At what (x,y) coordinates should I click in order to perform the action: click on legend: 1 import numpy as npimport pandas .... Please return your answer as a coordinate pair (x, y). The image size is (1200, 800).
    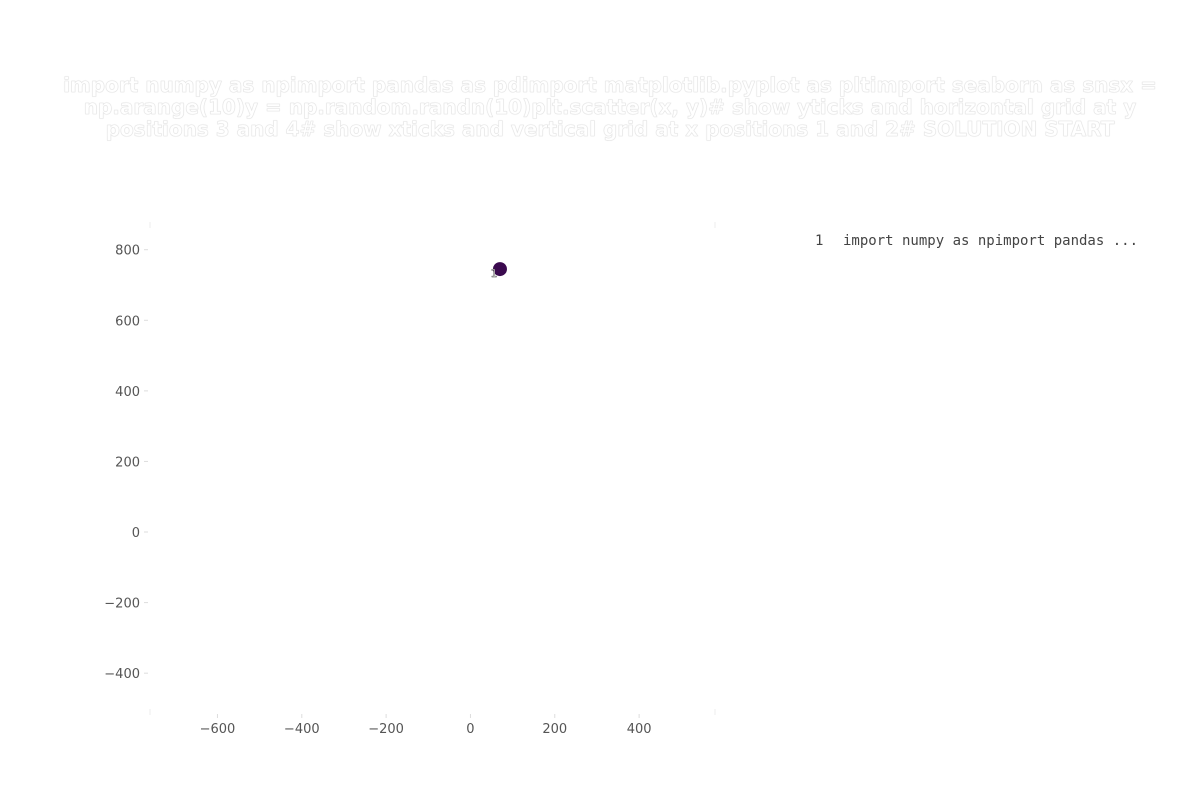
    Looking at the image, I should click on (976, 241).